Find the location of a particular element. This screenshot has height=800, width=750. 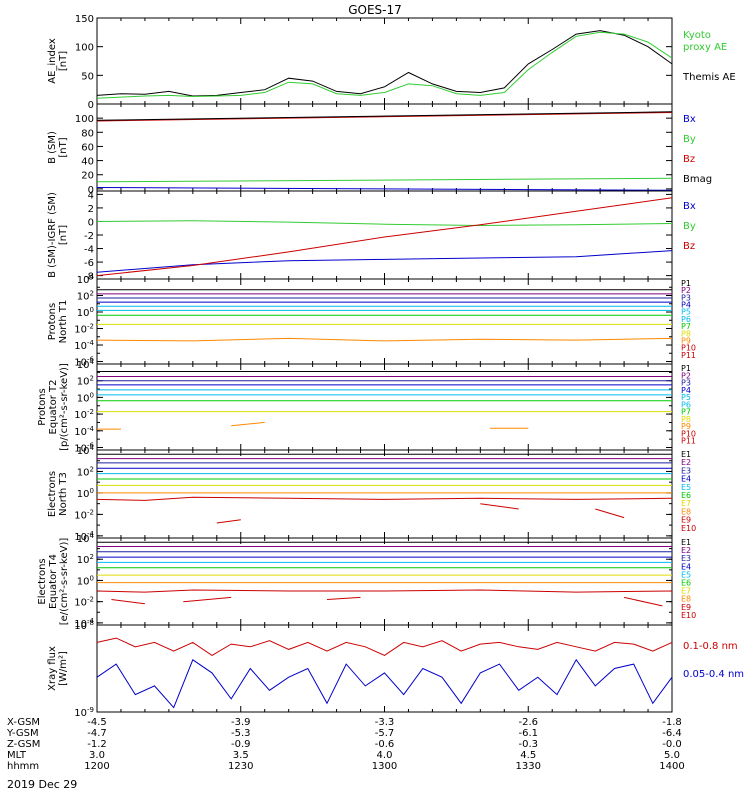

ephemeris-row-label: hhmm is located at coordinates (23, 766).